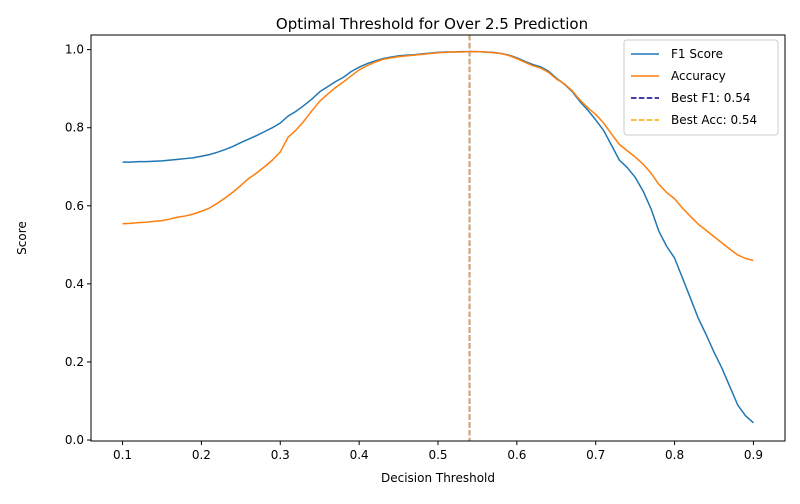 The width and height of the screenshot is (800, 504). What do you see at coordinates (698, 76) in the screenshot?
I see `legend-label: Accuracy` at bounding box center [698, 76].